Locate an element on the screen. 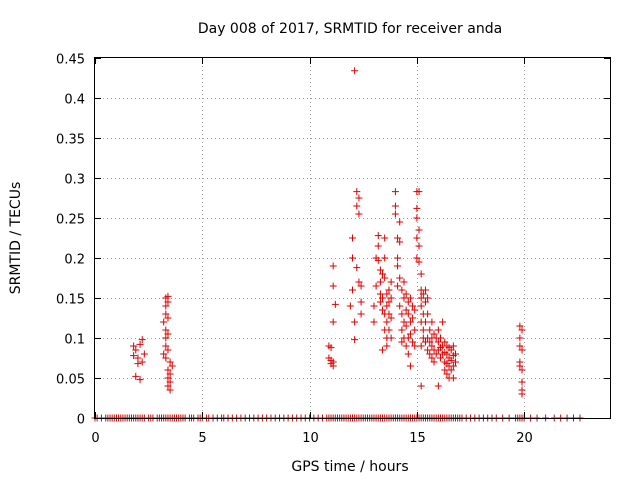 The image size is (640, 480). y-axis-title: SRMTID / TECUs is located at coordinates (16, 238).